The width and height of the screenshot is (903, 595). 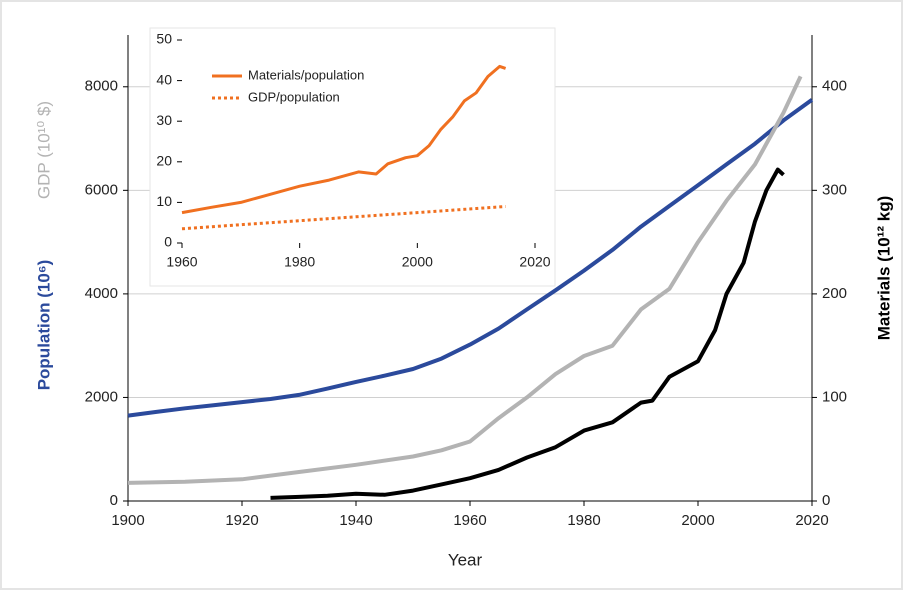 What do you see at coordinates (164, 201) in the screenshot?
I see `y-tick-label: 10` at bounding box center [164, 201].